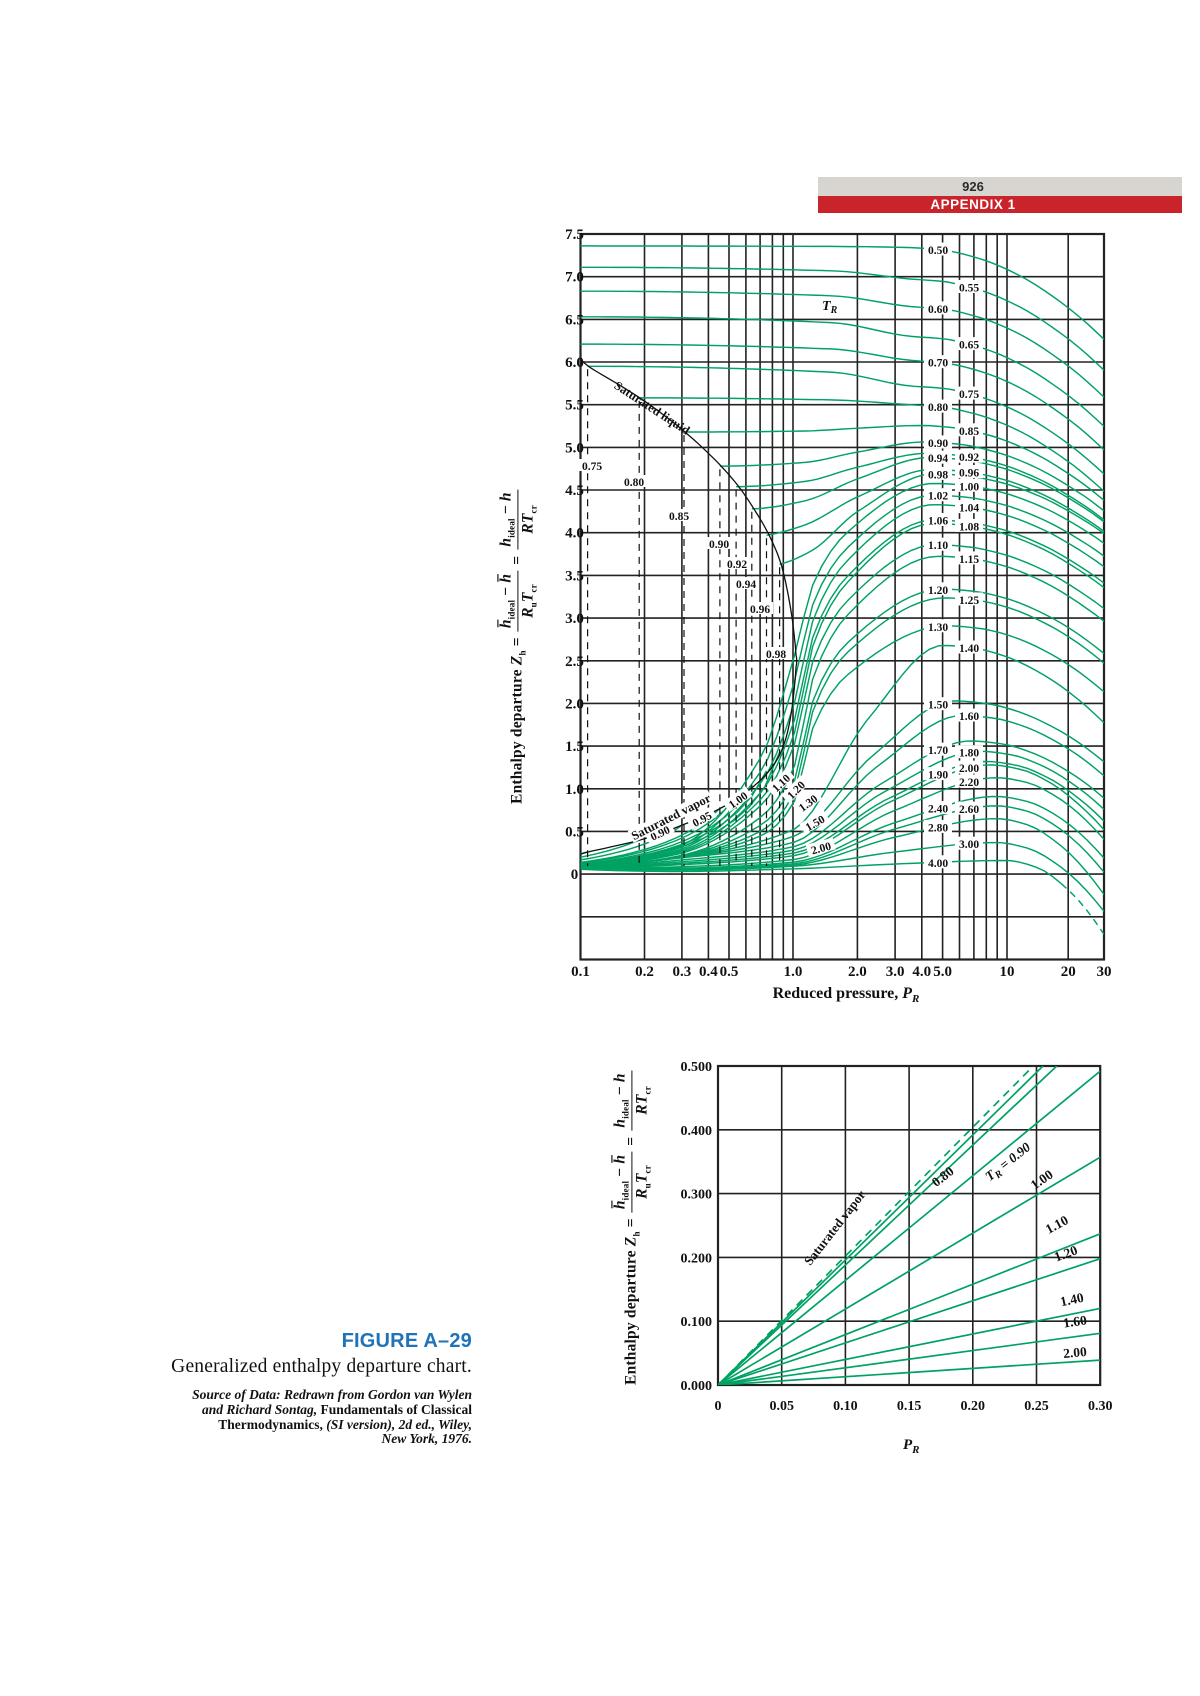  Describe the element at coordinates (697, 1322) in the screenshot. I see `svg-text: 0.100` at that location.